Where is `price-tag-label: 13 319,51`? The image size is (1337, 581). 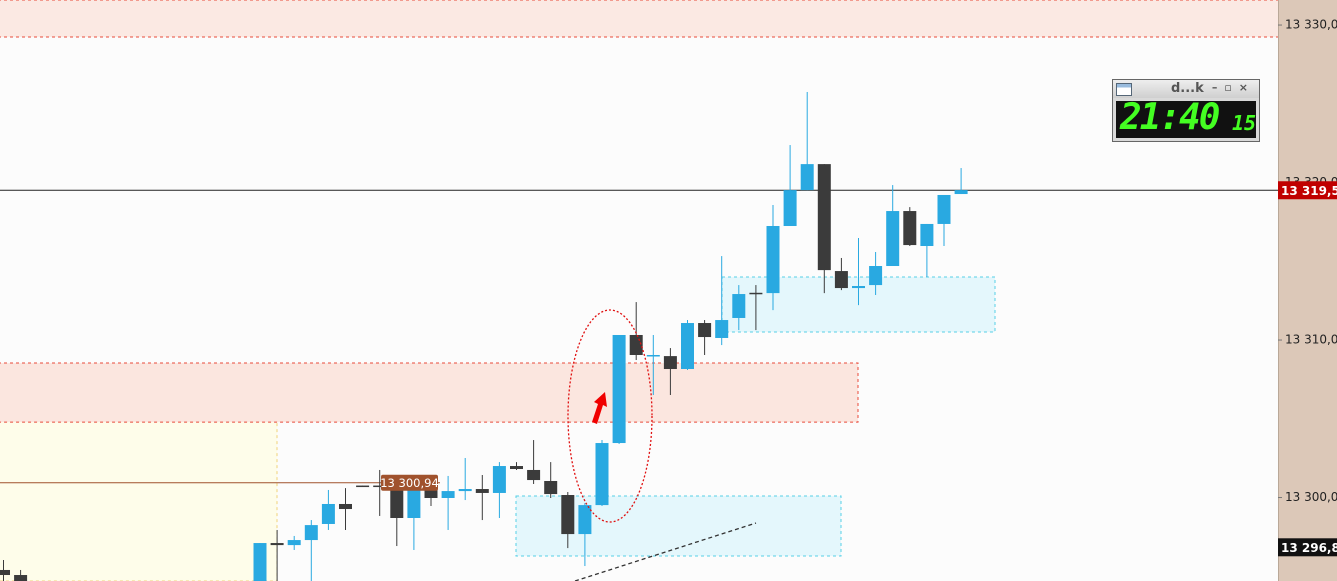 price-tag-label: 13 319,51 is located at coordinates (1309, 191).